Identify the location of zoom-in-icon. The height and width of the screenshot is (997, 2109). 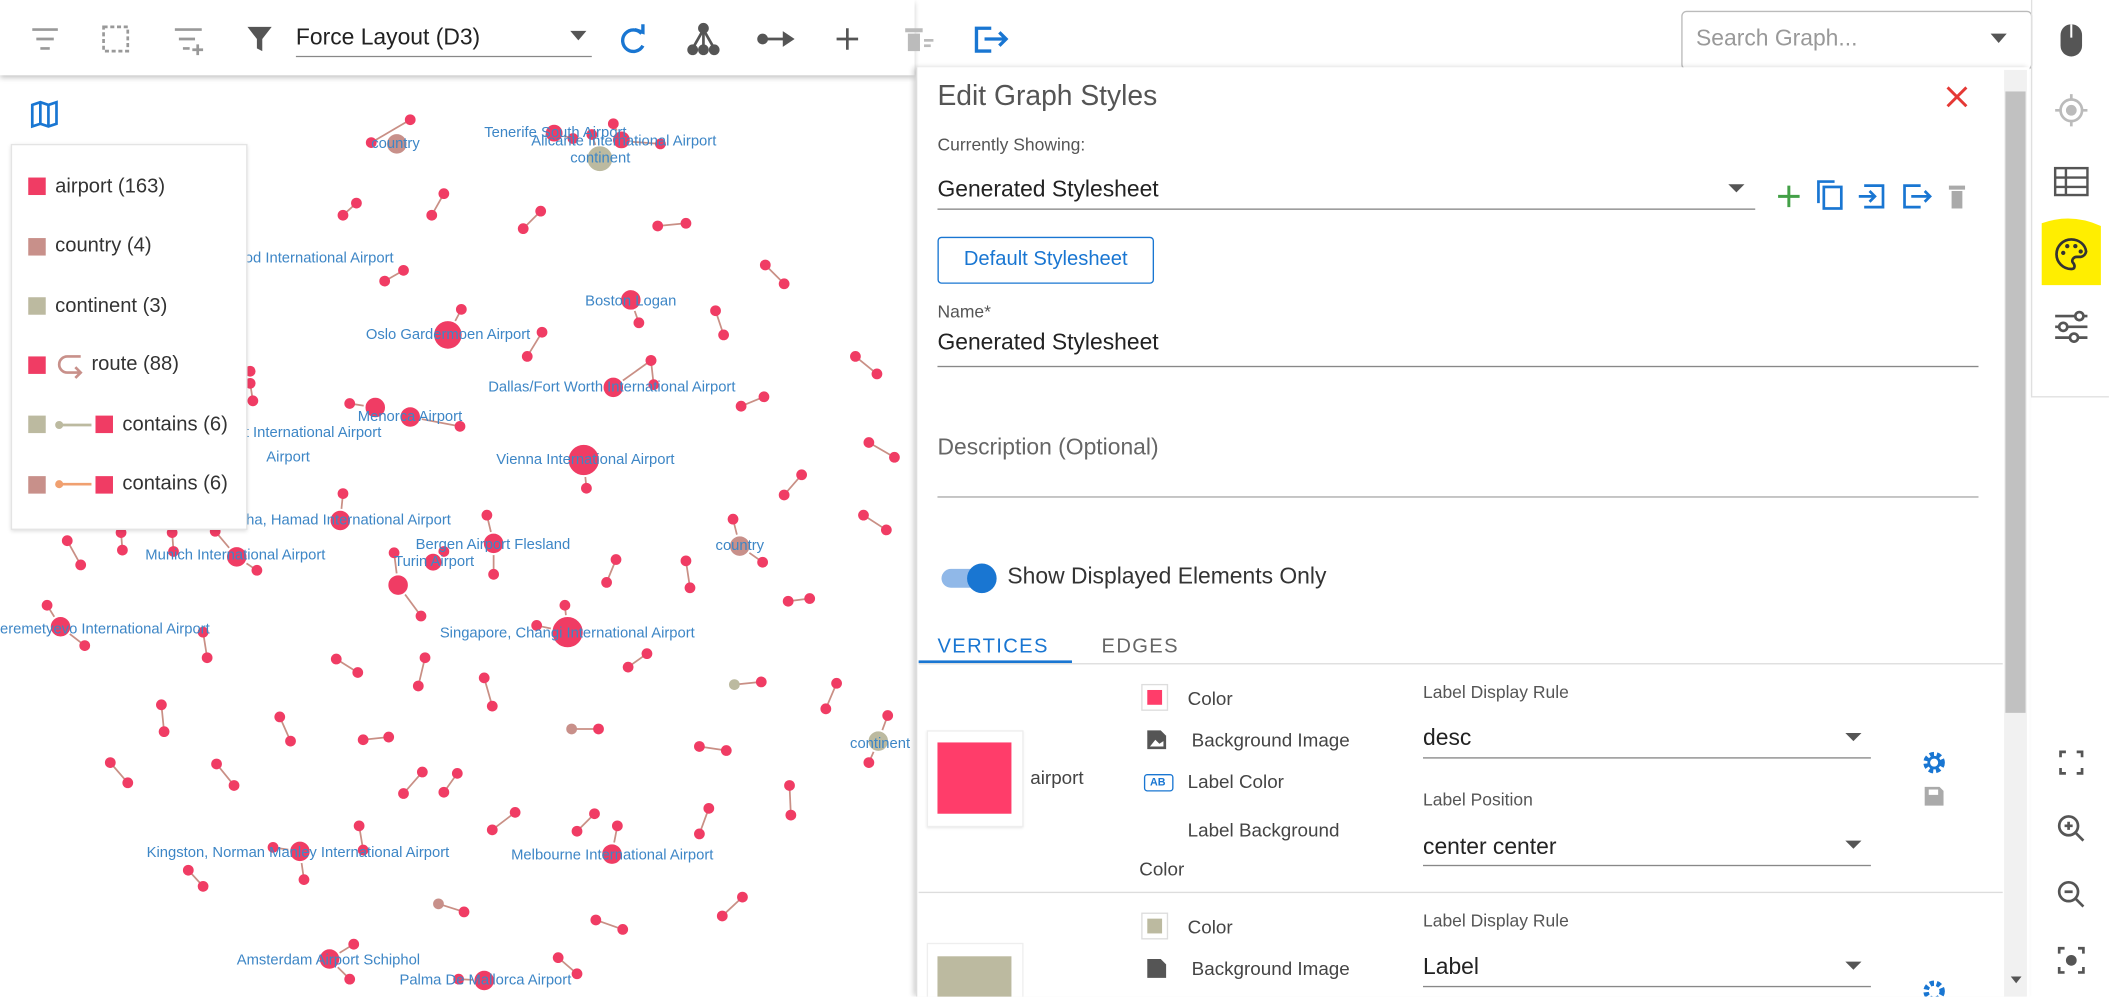
(2071, 828).